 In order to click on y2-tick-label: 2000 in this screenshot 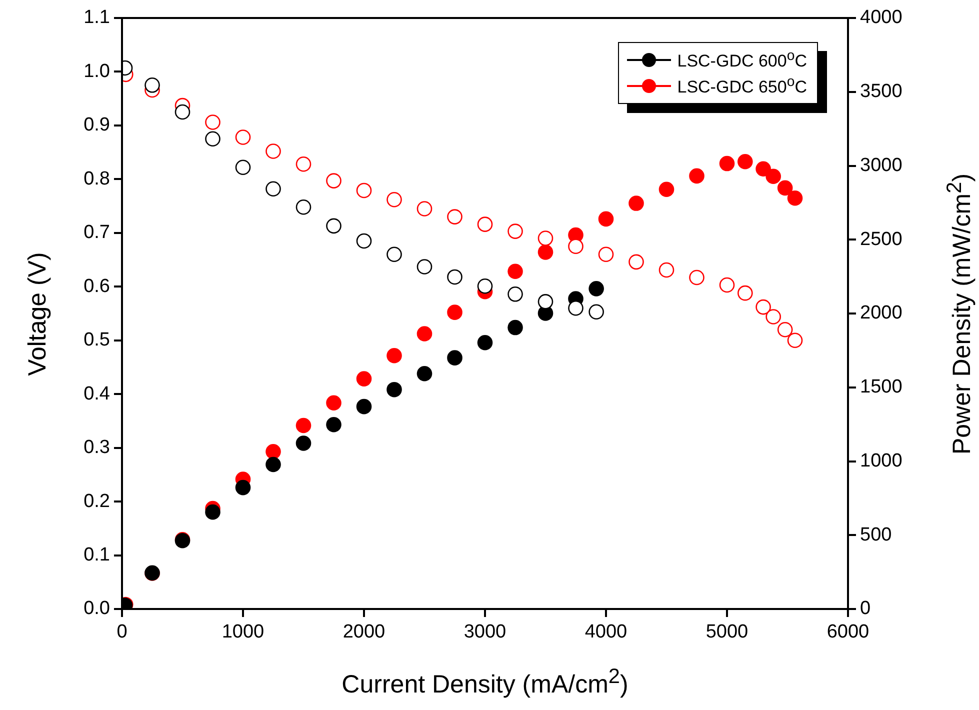, I will do `click(881, 313)`.